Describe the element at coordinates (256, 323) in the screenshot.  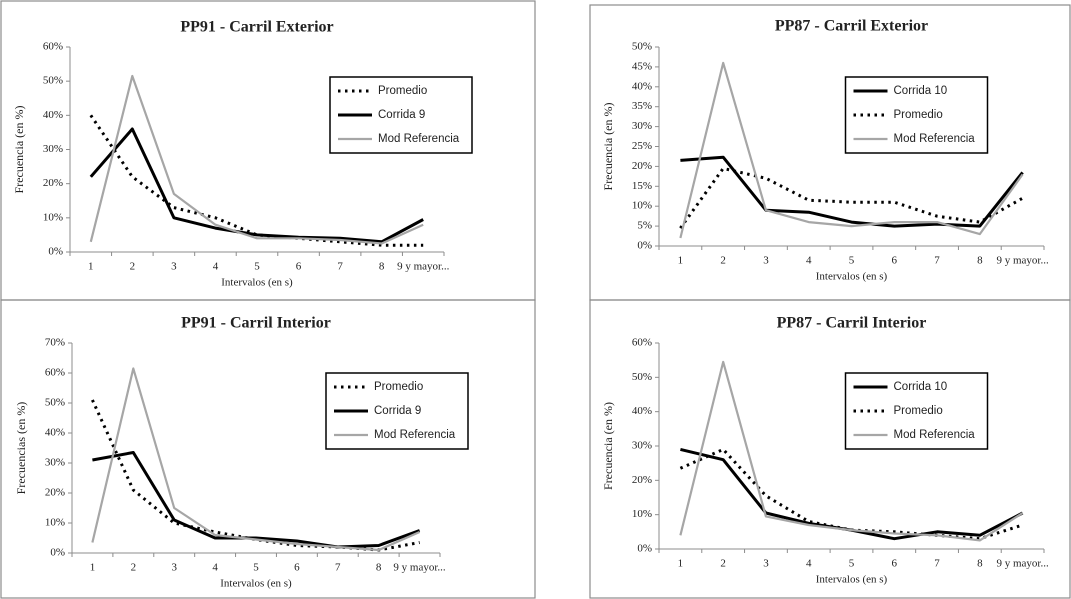
I see `chart-title: PP91 - Carril Interior` at that location.